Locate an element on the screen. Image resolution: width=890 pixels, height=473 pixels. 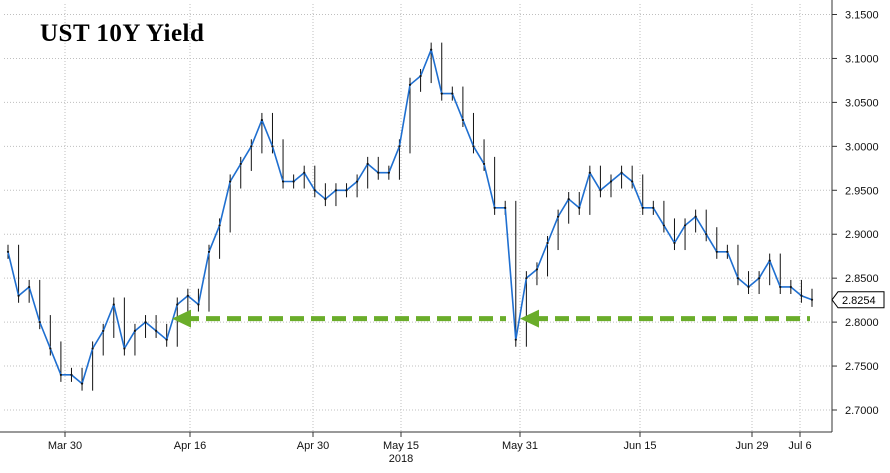
y-tick-label: 2.9500 is located at coordinates (862, 191).